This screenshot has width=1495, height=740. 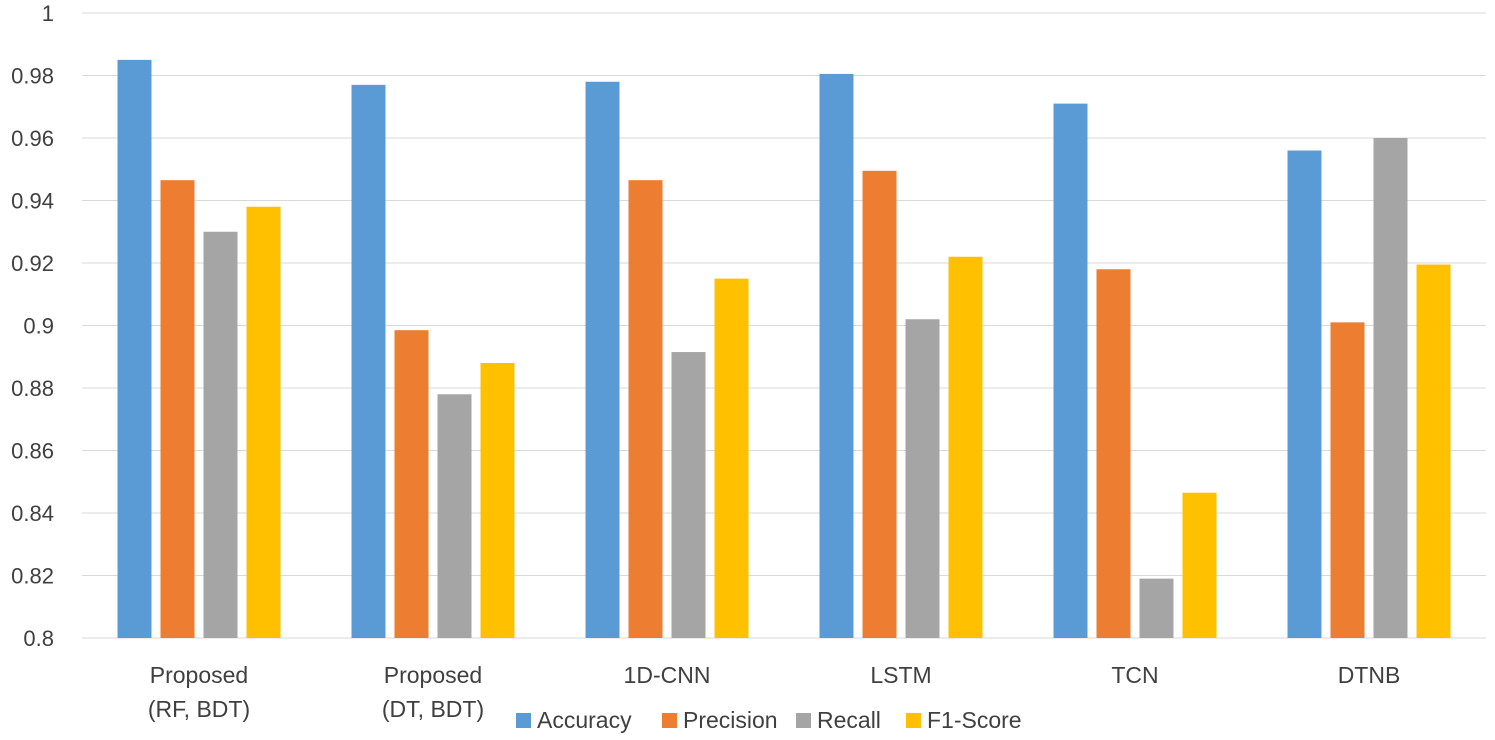 I want to click on x-category-label: TCN, so click(x=1134, y=675).